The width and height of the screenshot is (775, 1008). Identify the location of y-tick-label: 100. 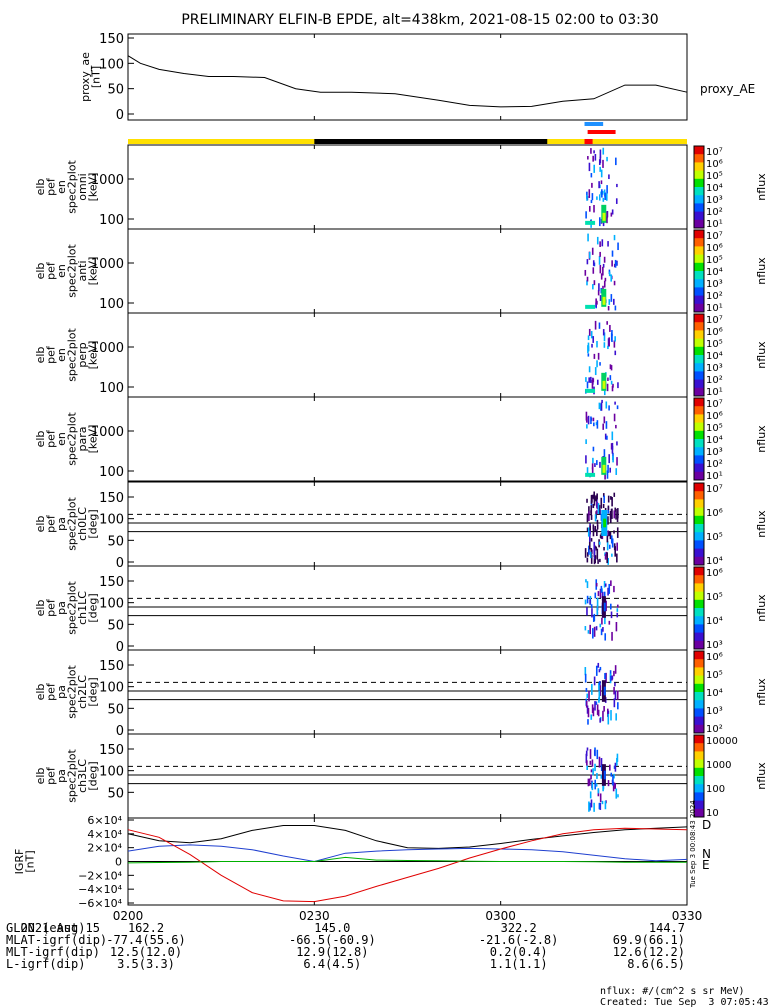
(111, 520).